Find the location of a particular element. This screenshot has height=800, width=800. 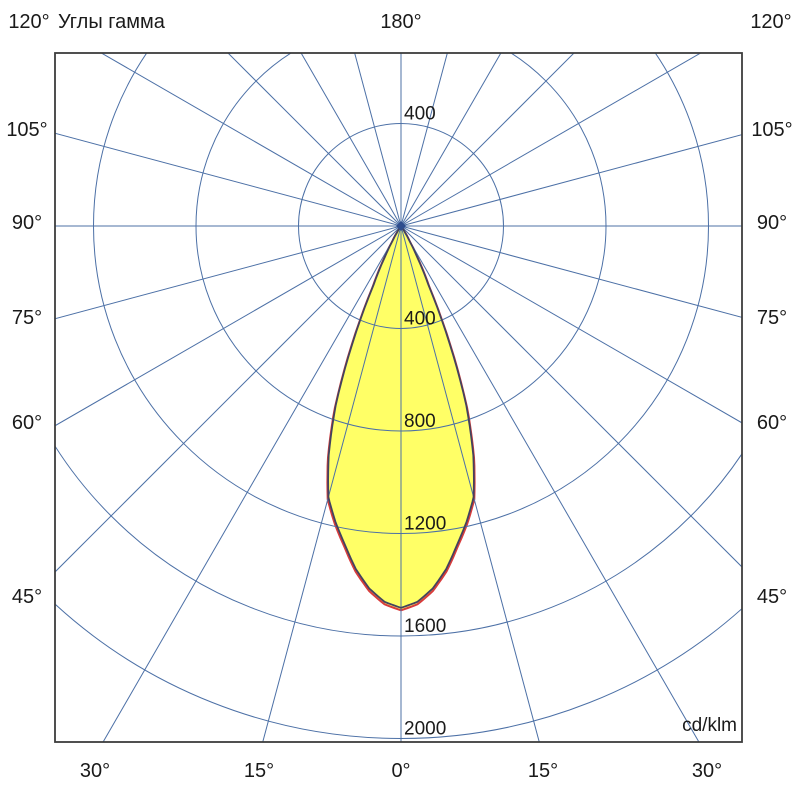

gamma-label-left: 60° is located at coordinates (27, 423).